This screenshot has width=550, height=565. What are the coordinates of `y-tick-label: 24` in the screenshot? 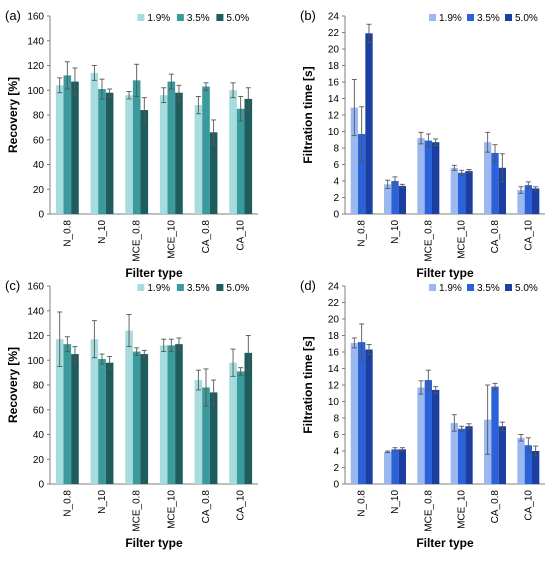 It's located at (334, 287).